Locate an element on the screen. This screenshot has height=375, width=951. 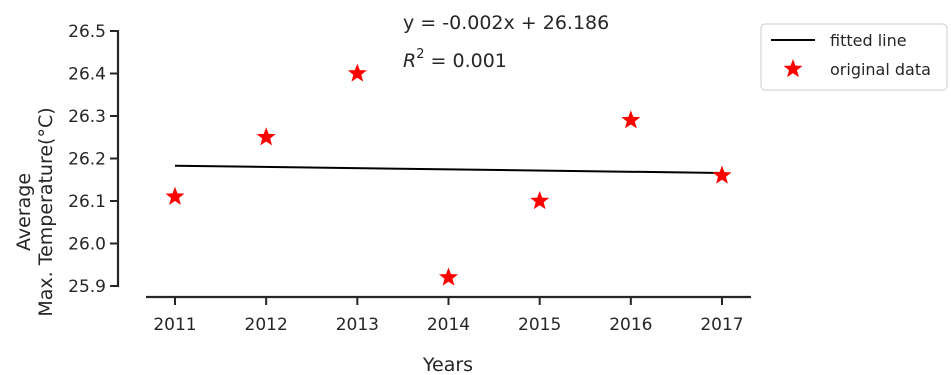
x-tick-label: 2015 is located at coordinates (539, 325).